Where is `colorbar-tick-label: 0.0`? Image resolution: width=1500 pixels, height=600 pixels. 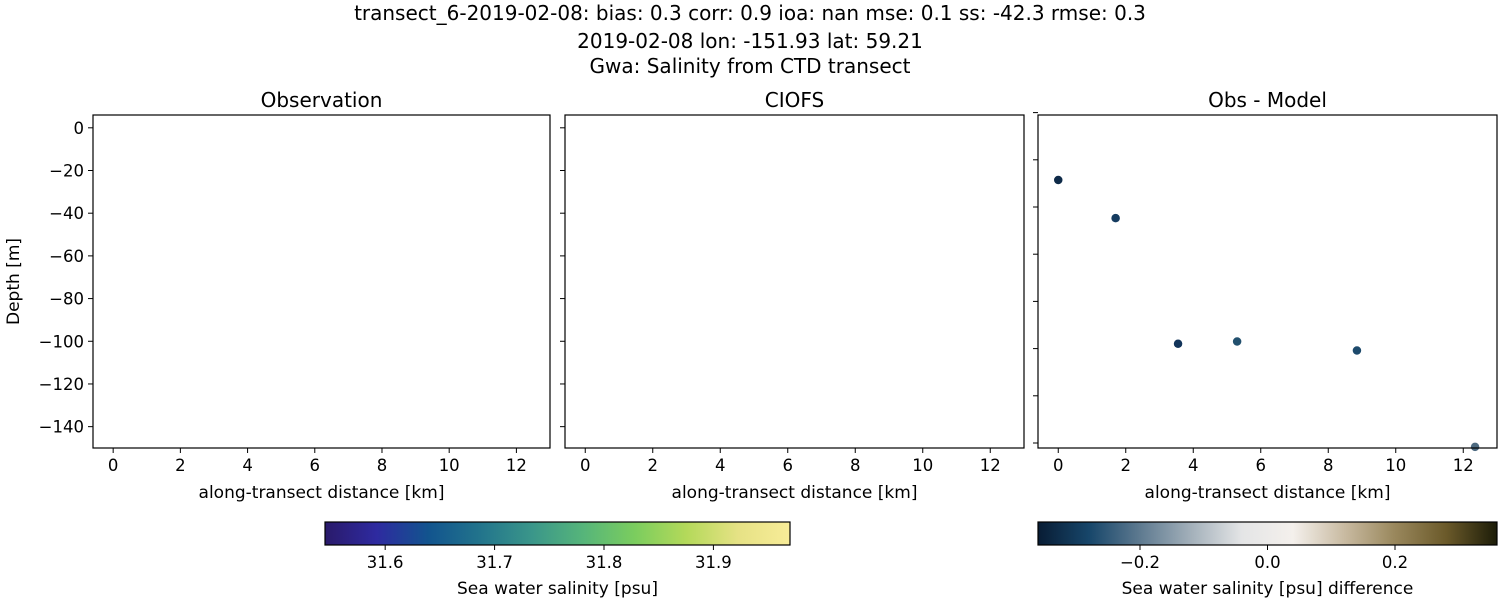
colorbar-tick-label: 0.0 is located at coordinates (1267, 562).